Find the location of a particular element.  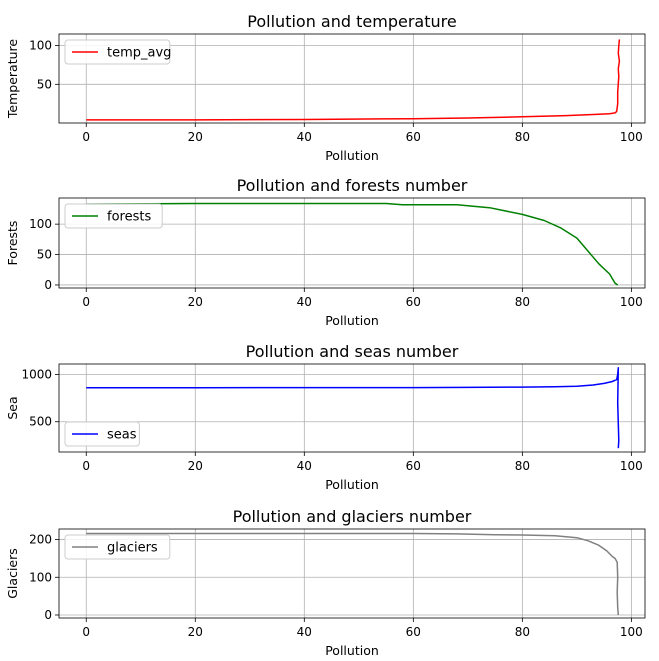

series-line-temp_avg is located at coordinates (353, 80).